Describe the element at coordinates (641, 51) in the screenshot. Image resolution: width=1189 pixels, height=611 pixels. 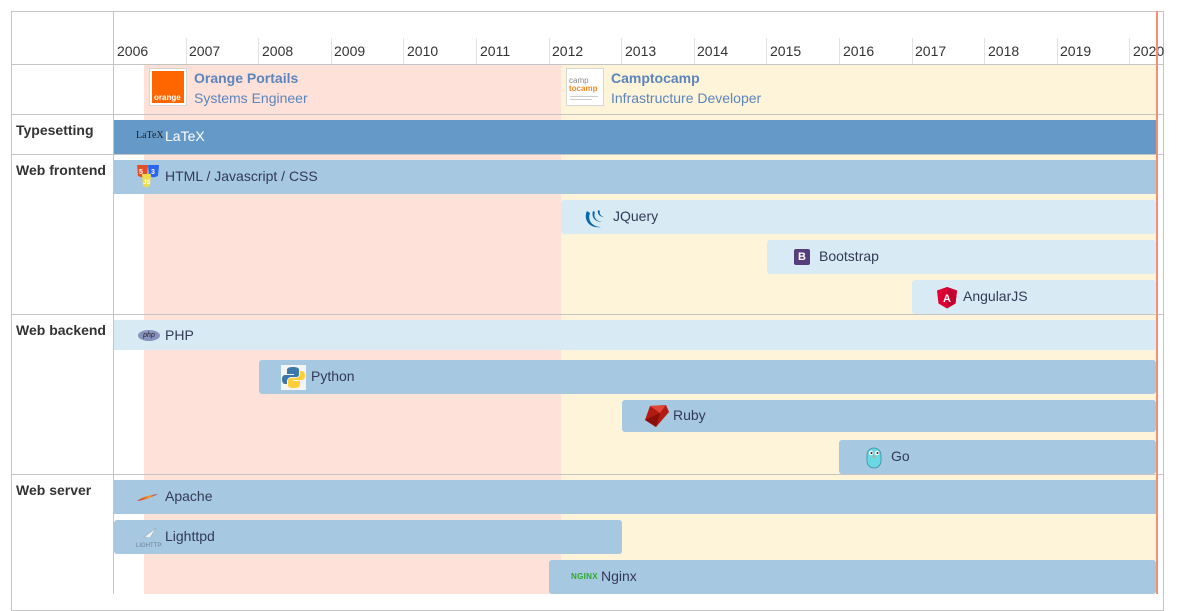
I see `year-label: 2013` at that location.